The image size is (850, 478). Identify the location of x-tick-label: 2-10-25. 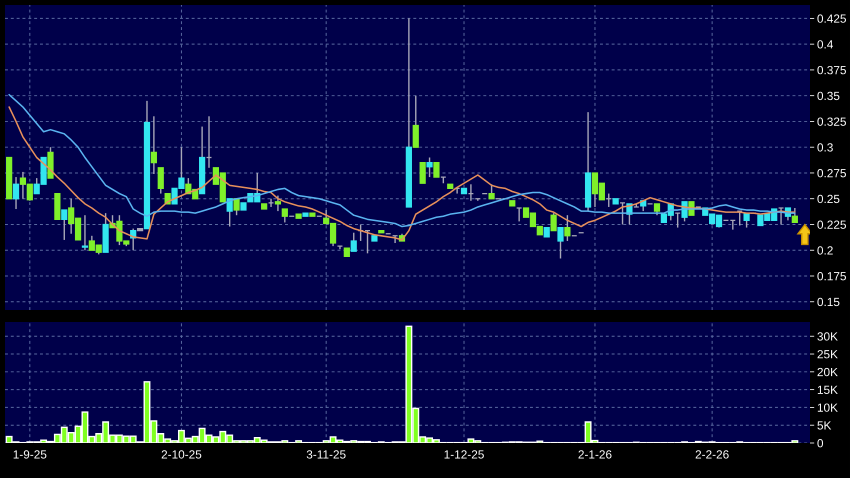
(182, 454).